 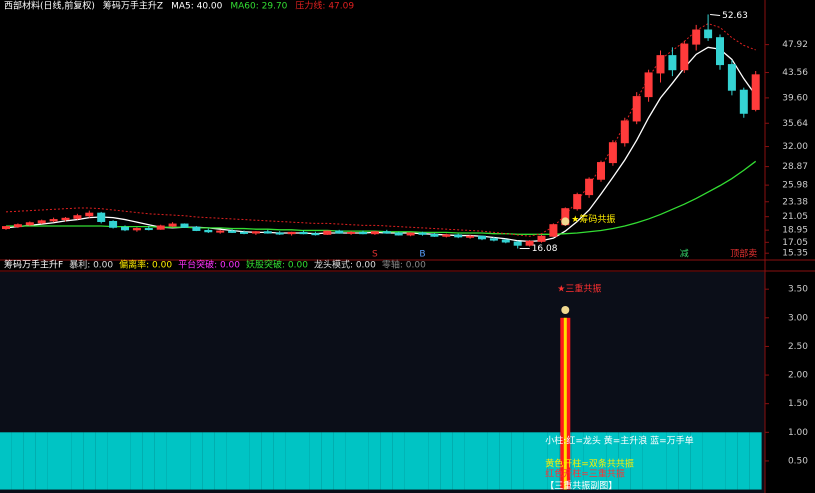 What do you see at coordinates (581, 486) in the screenshot?
I see `note-text: 【三重共振副图】` at bounding box center [581, 486].